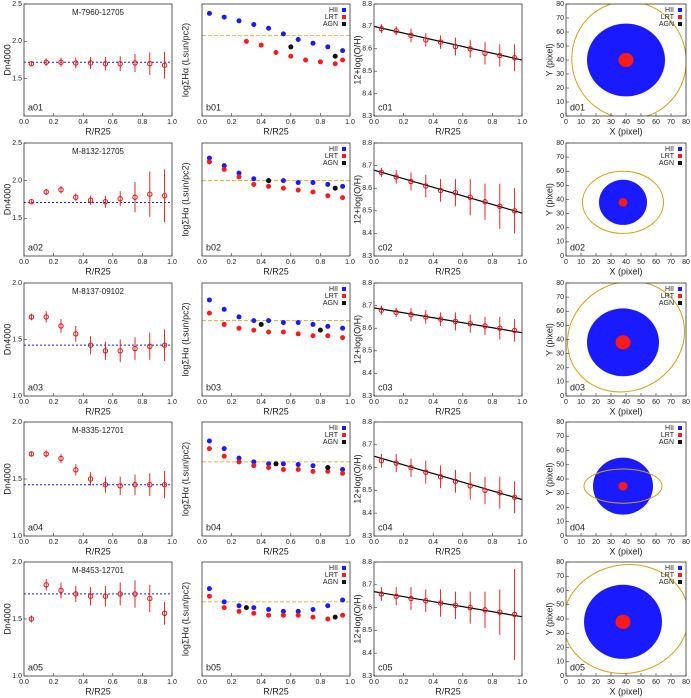 The width and height of the screenshot is (691, 698). What do you see at coordinates (7, 200) in the screenshot?
I see `y-axis-label: Dn4000` at bounding box center [7, 200].